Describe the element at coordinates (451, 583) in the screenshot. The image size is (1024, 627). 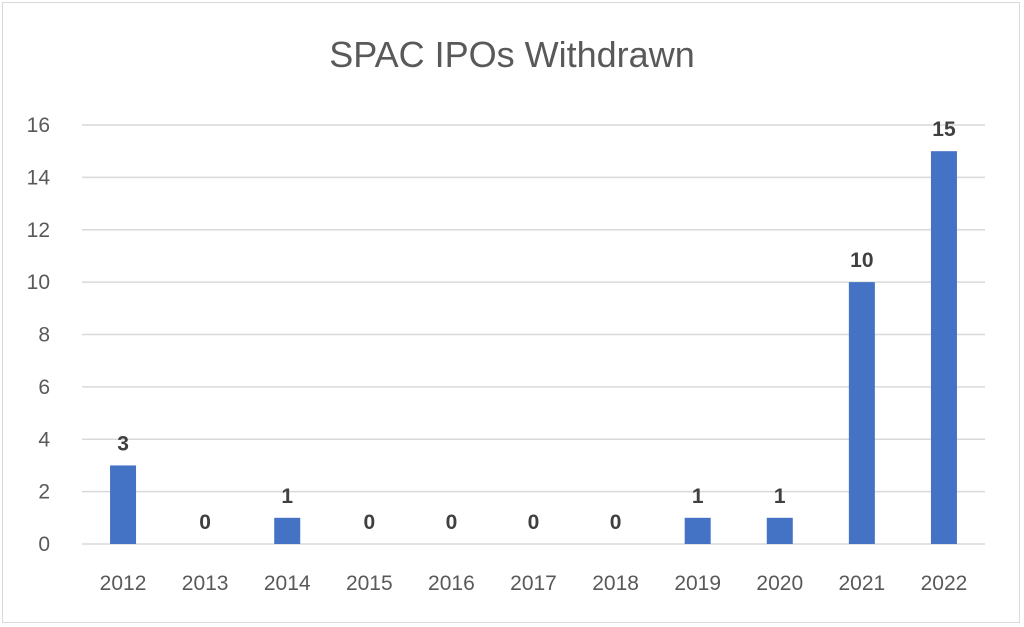
I see `x-tick-label: 2016` at that location.